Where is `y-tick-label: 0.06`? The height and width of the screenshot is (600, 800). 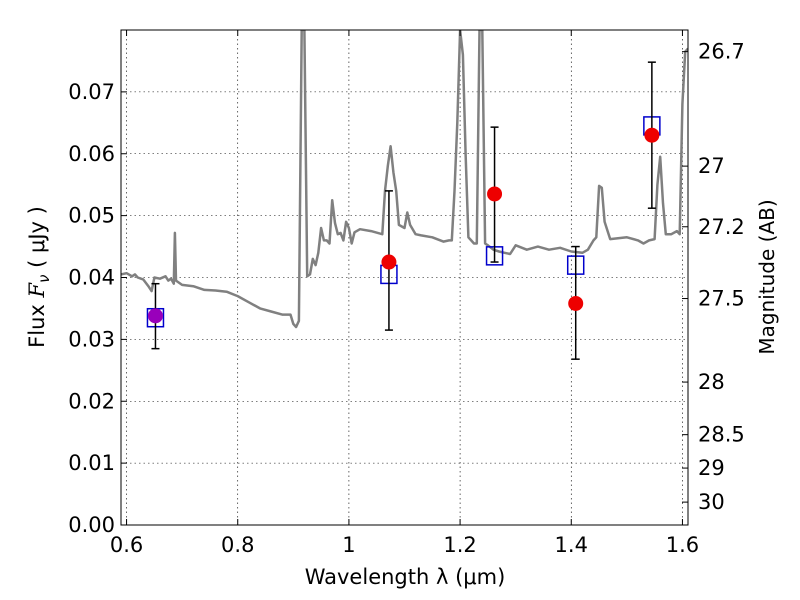 y-tick-label: 0.06 is located at coordinates (91, 154).